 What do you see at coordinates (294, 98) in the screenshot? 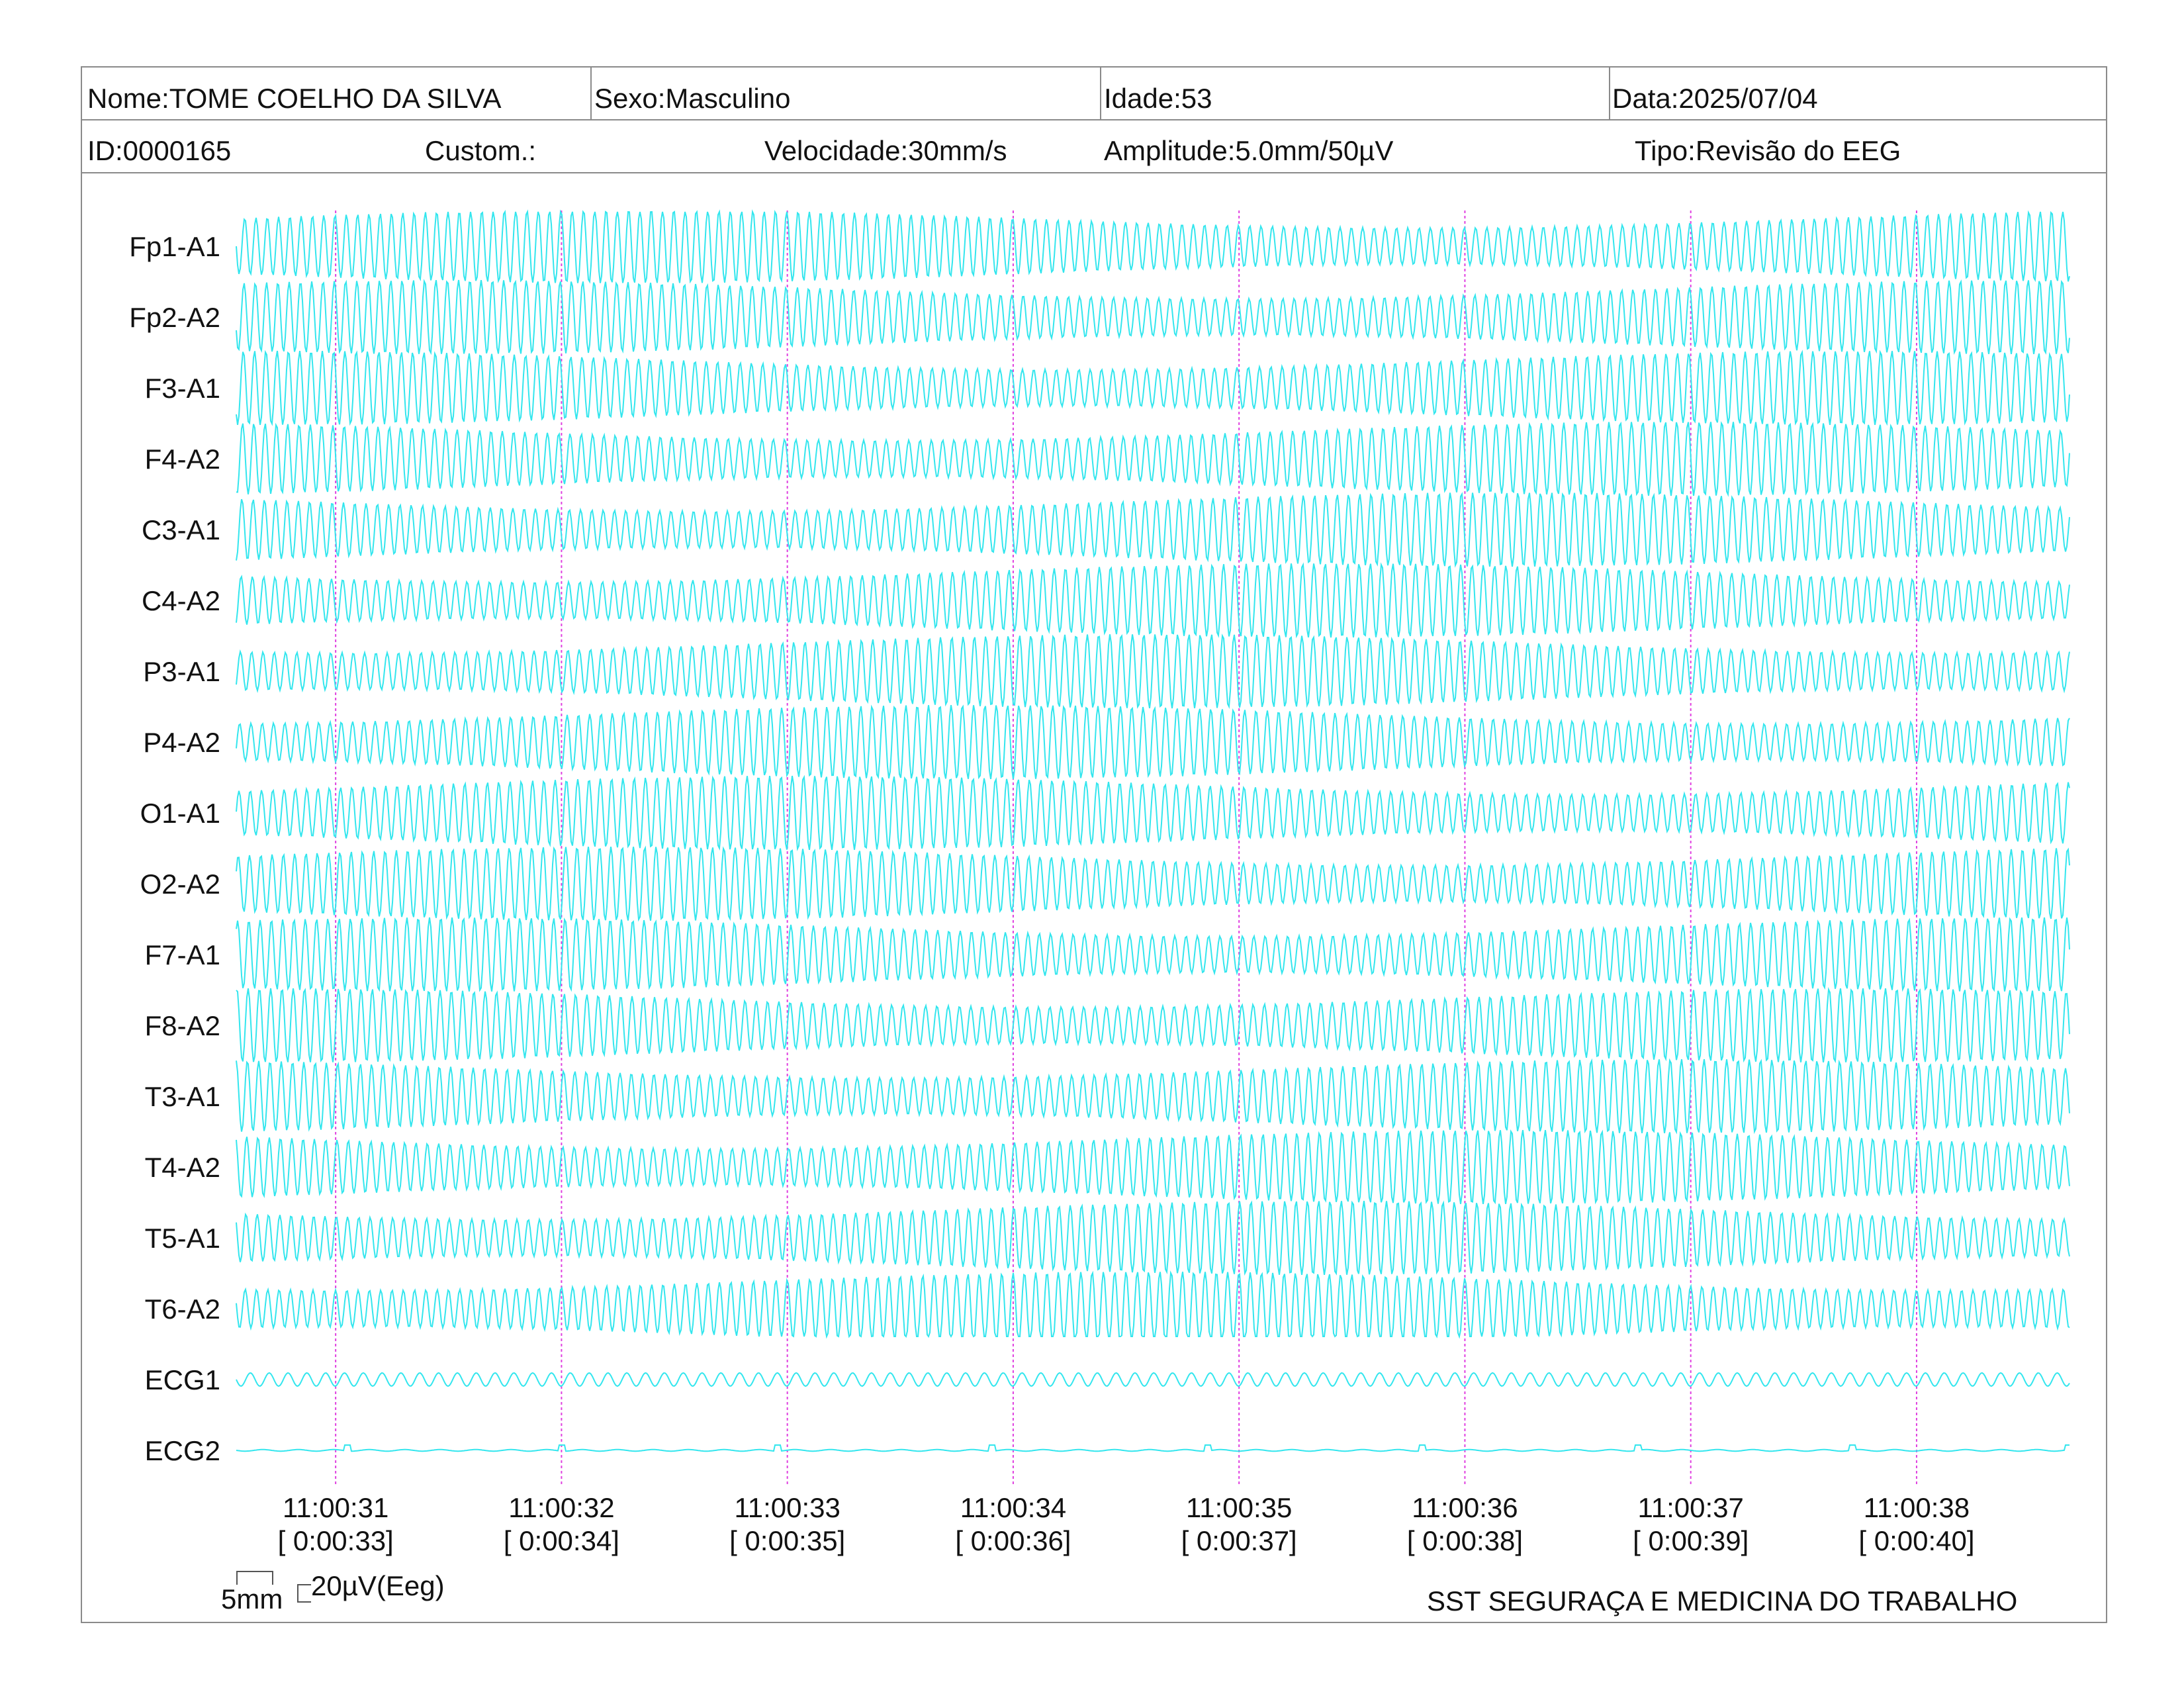
I see `patient-name: Nome:TOME COELHO DA SILVA` at bounding box center [294, 98].